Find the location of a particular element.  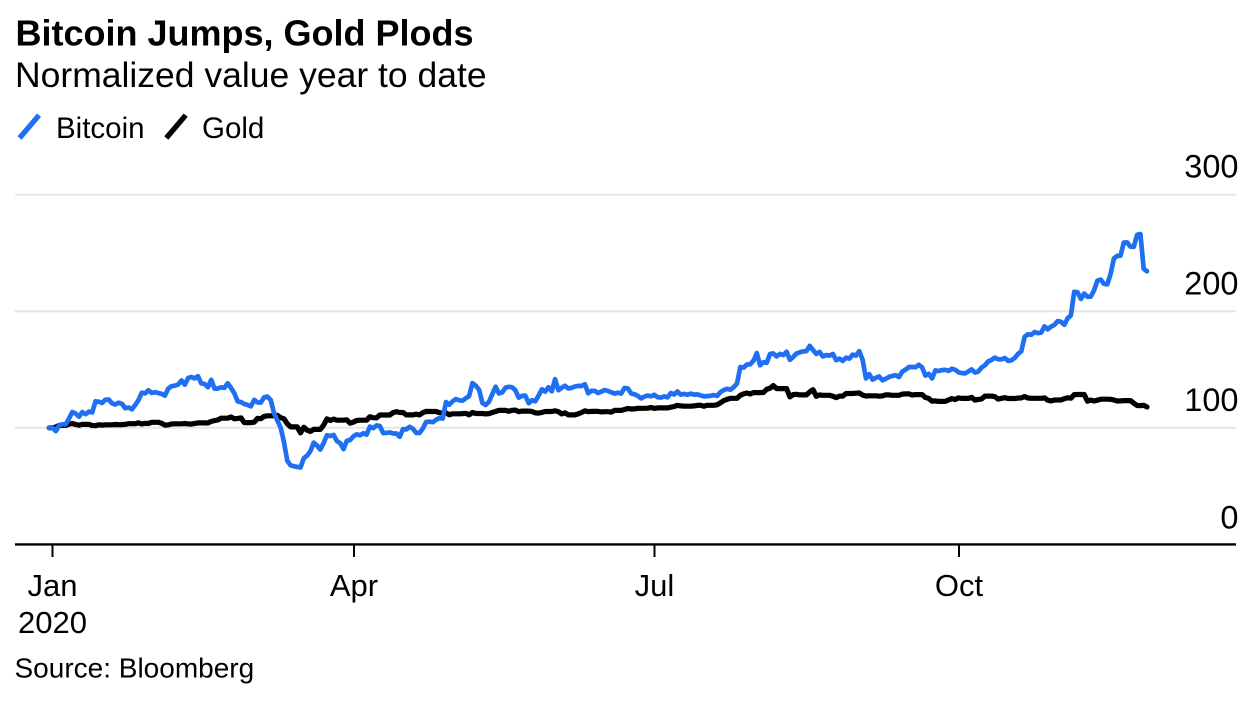

svg-text: 300 is located at coordinates (1211, 167).